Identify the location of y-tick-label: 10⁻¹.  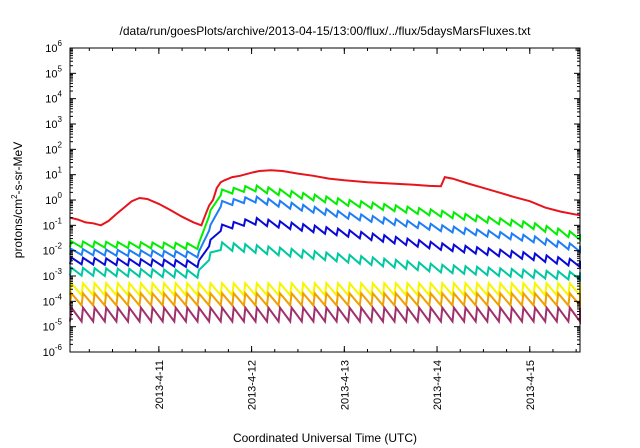
(53, 224).